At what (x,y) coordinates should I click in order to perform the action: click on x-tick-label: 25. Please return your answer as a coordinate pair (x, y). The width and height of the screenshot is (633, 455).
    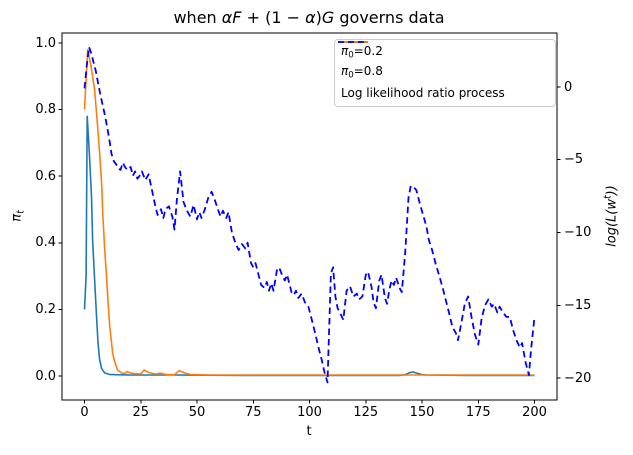
    Looking at the image, I should click on (141, 412).